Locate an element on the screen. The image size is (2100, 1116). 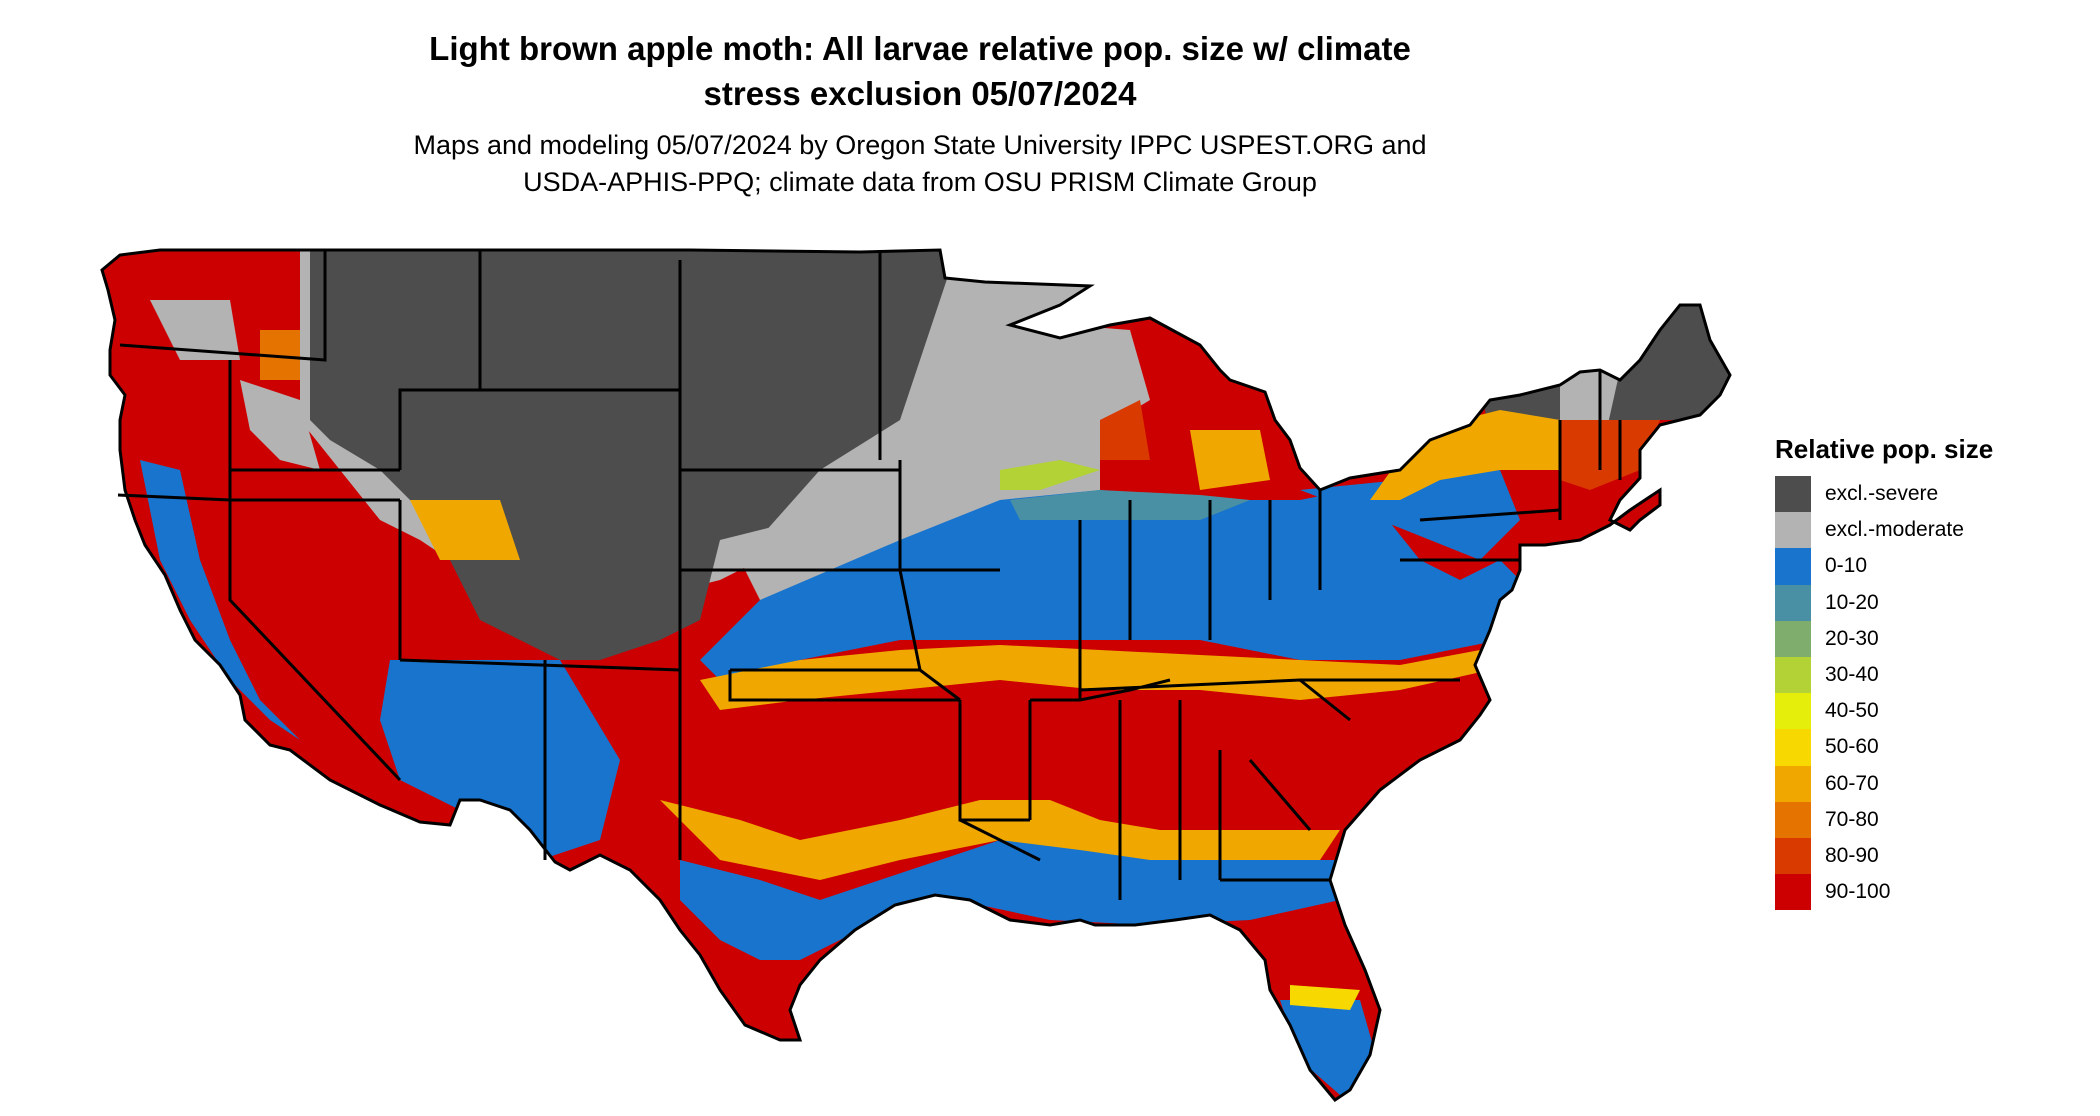
legend-label: excl.-moderate is located at coordinates (1894, 530).